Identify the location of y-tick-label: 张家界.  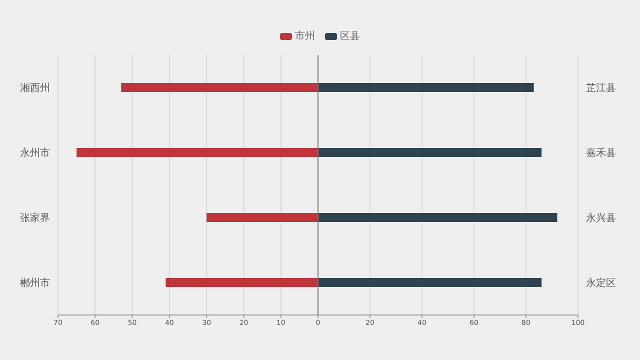
(35, 218).